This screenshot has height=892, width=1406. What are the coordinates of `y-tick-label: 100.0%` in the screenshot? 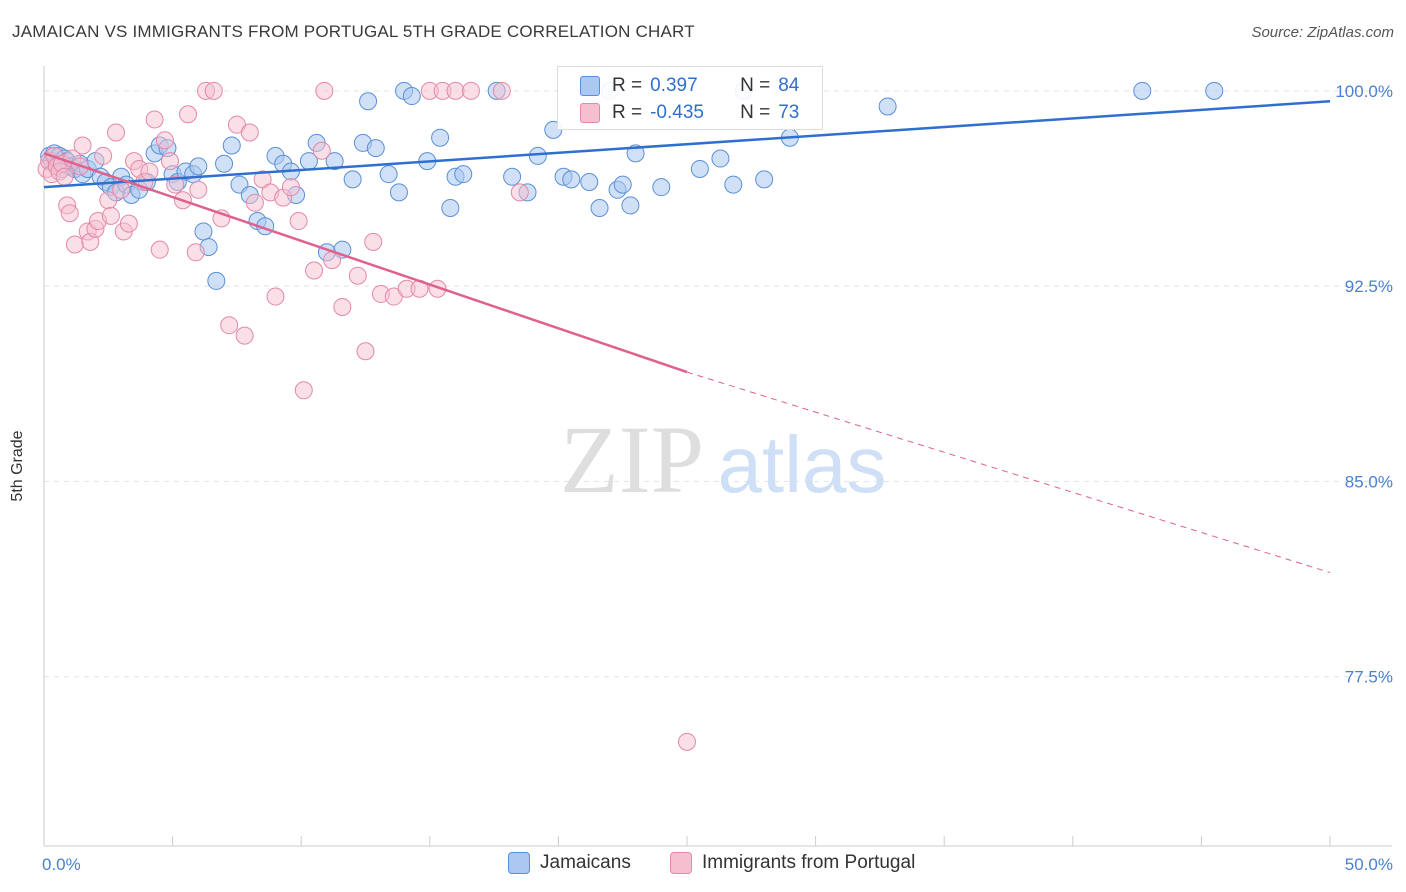 It's located at (1364, 91).